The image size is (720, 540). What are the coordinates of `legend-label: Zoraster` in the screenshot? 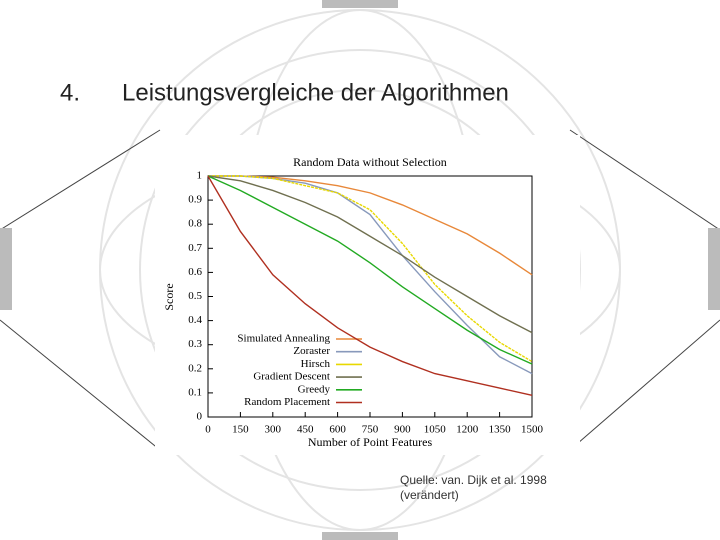 It's located at (311, 351).